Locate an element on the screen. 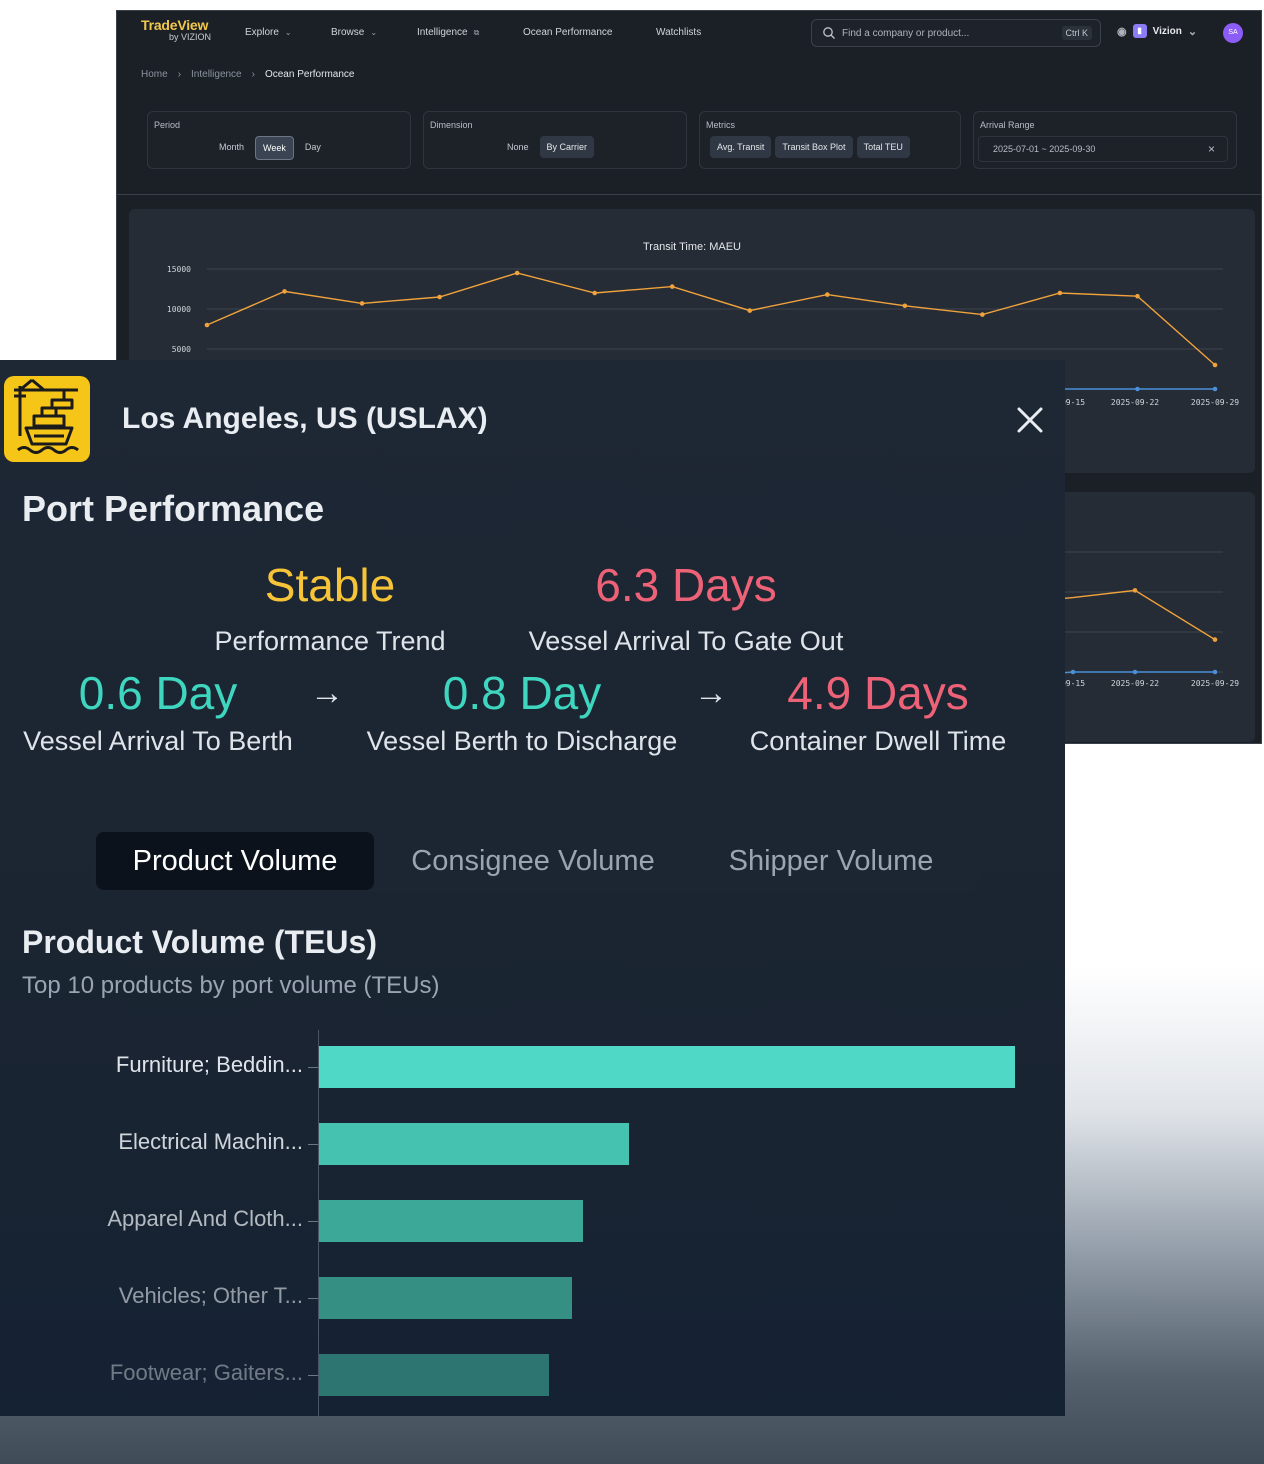 This screenshot has width=1264, height=1464. arrival-to-gate-label: Vessel Arrival To Gate Out is located at coordinates (686, 641).